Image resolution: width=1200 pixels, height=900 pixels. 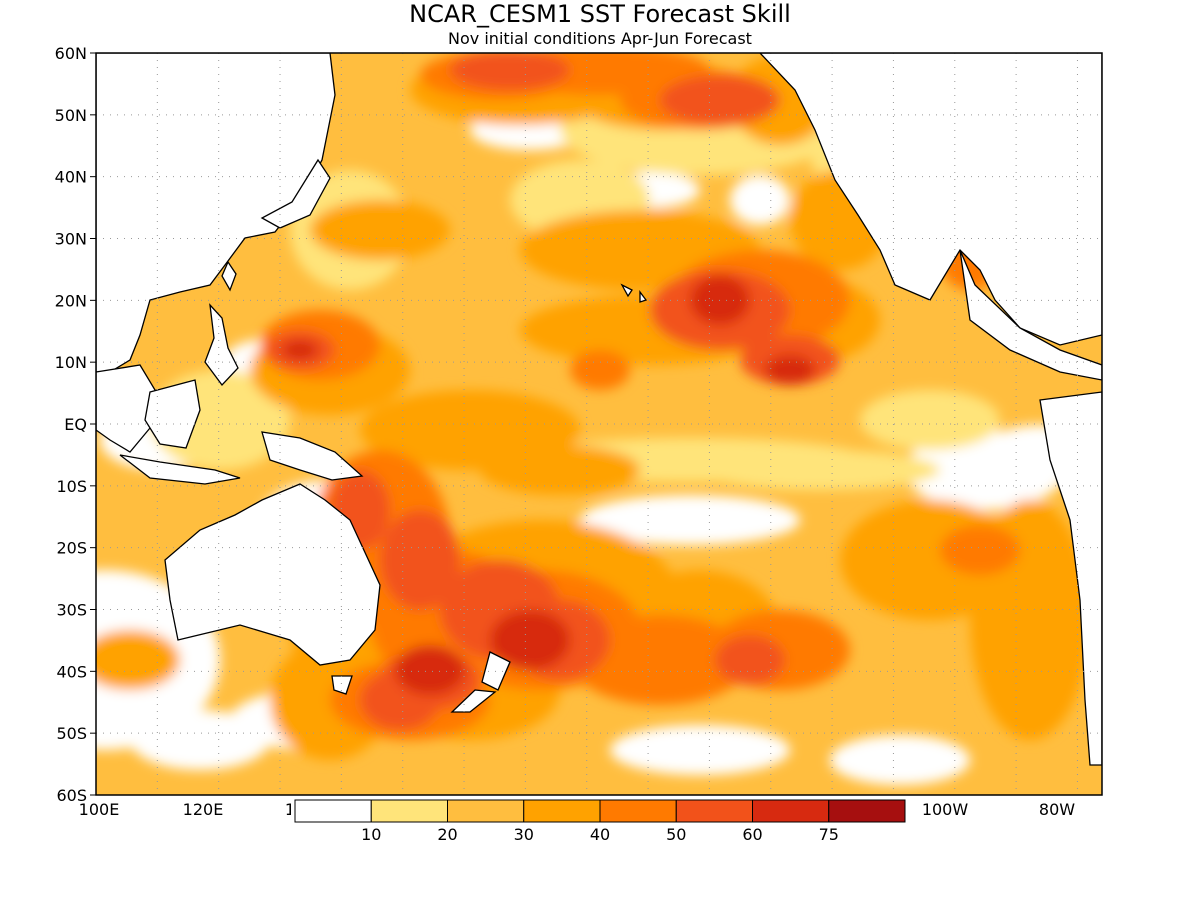 I want to click on lat-label: 20N, so click(x=71, y=300).